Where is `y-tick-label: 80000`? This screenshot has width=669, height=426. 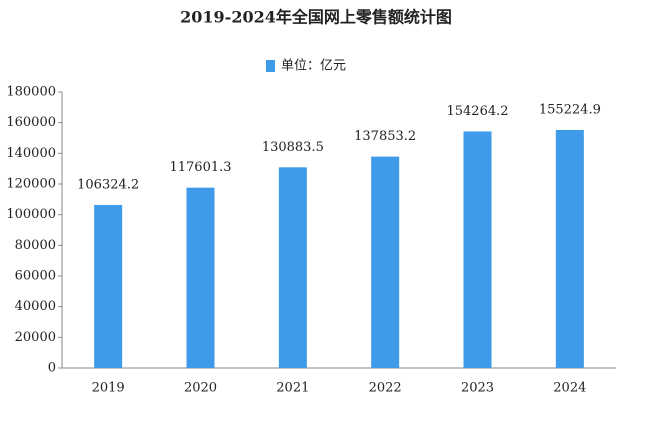
y-tick-label: 80000 is located at coordinates (35, 245).